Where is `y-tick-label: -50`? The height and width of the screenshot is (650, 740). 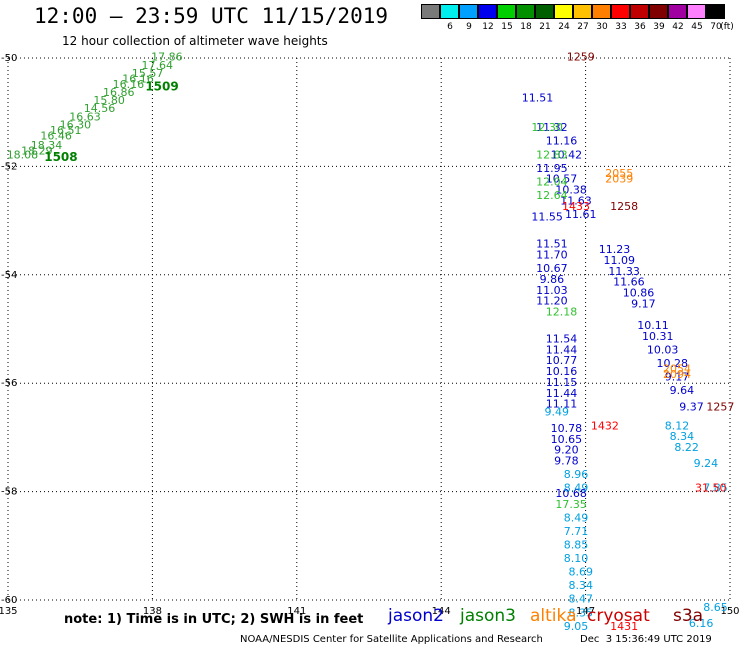 y-tick-label: -50 is located at coordinates (9, 58).